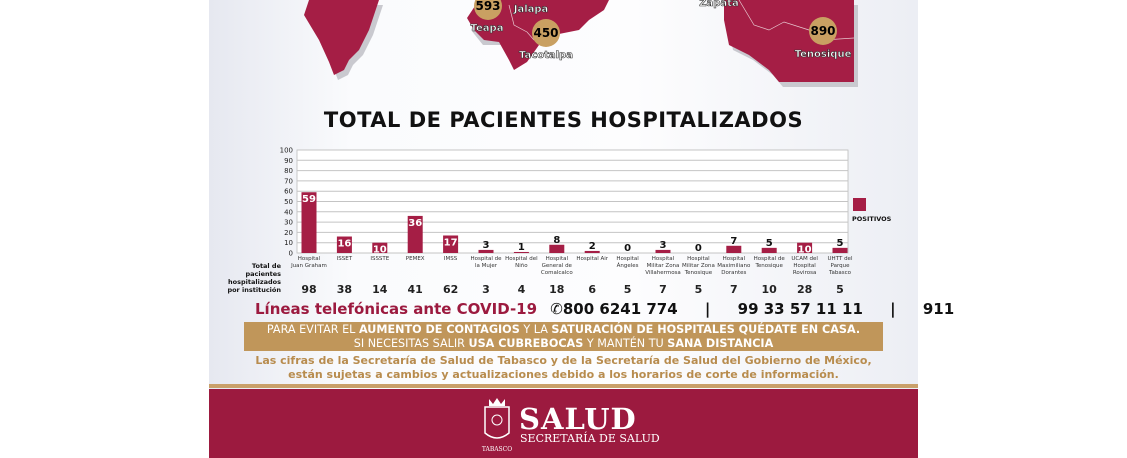 The height and width of the screenshot is (458, 1127). What do you see at coordinates (556, 289) in the screenshot?
I see `total-value: 18` at bounding box center [556, 289].